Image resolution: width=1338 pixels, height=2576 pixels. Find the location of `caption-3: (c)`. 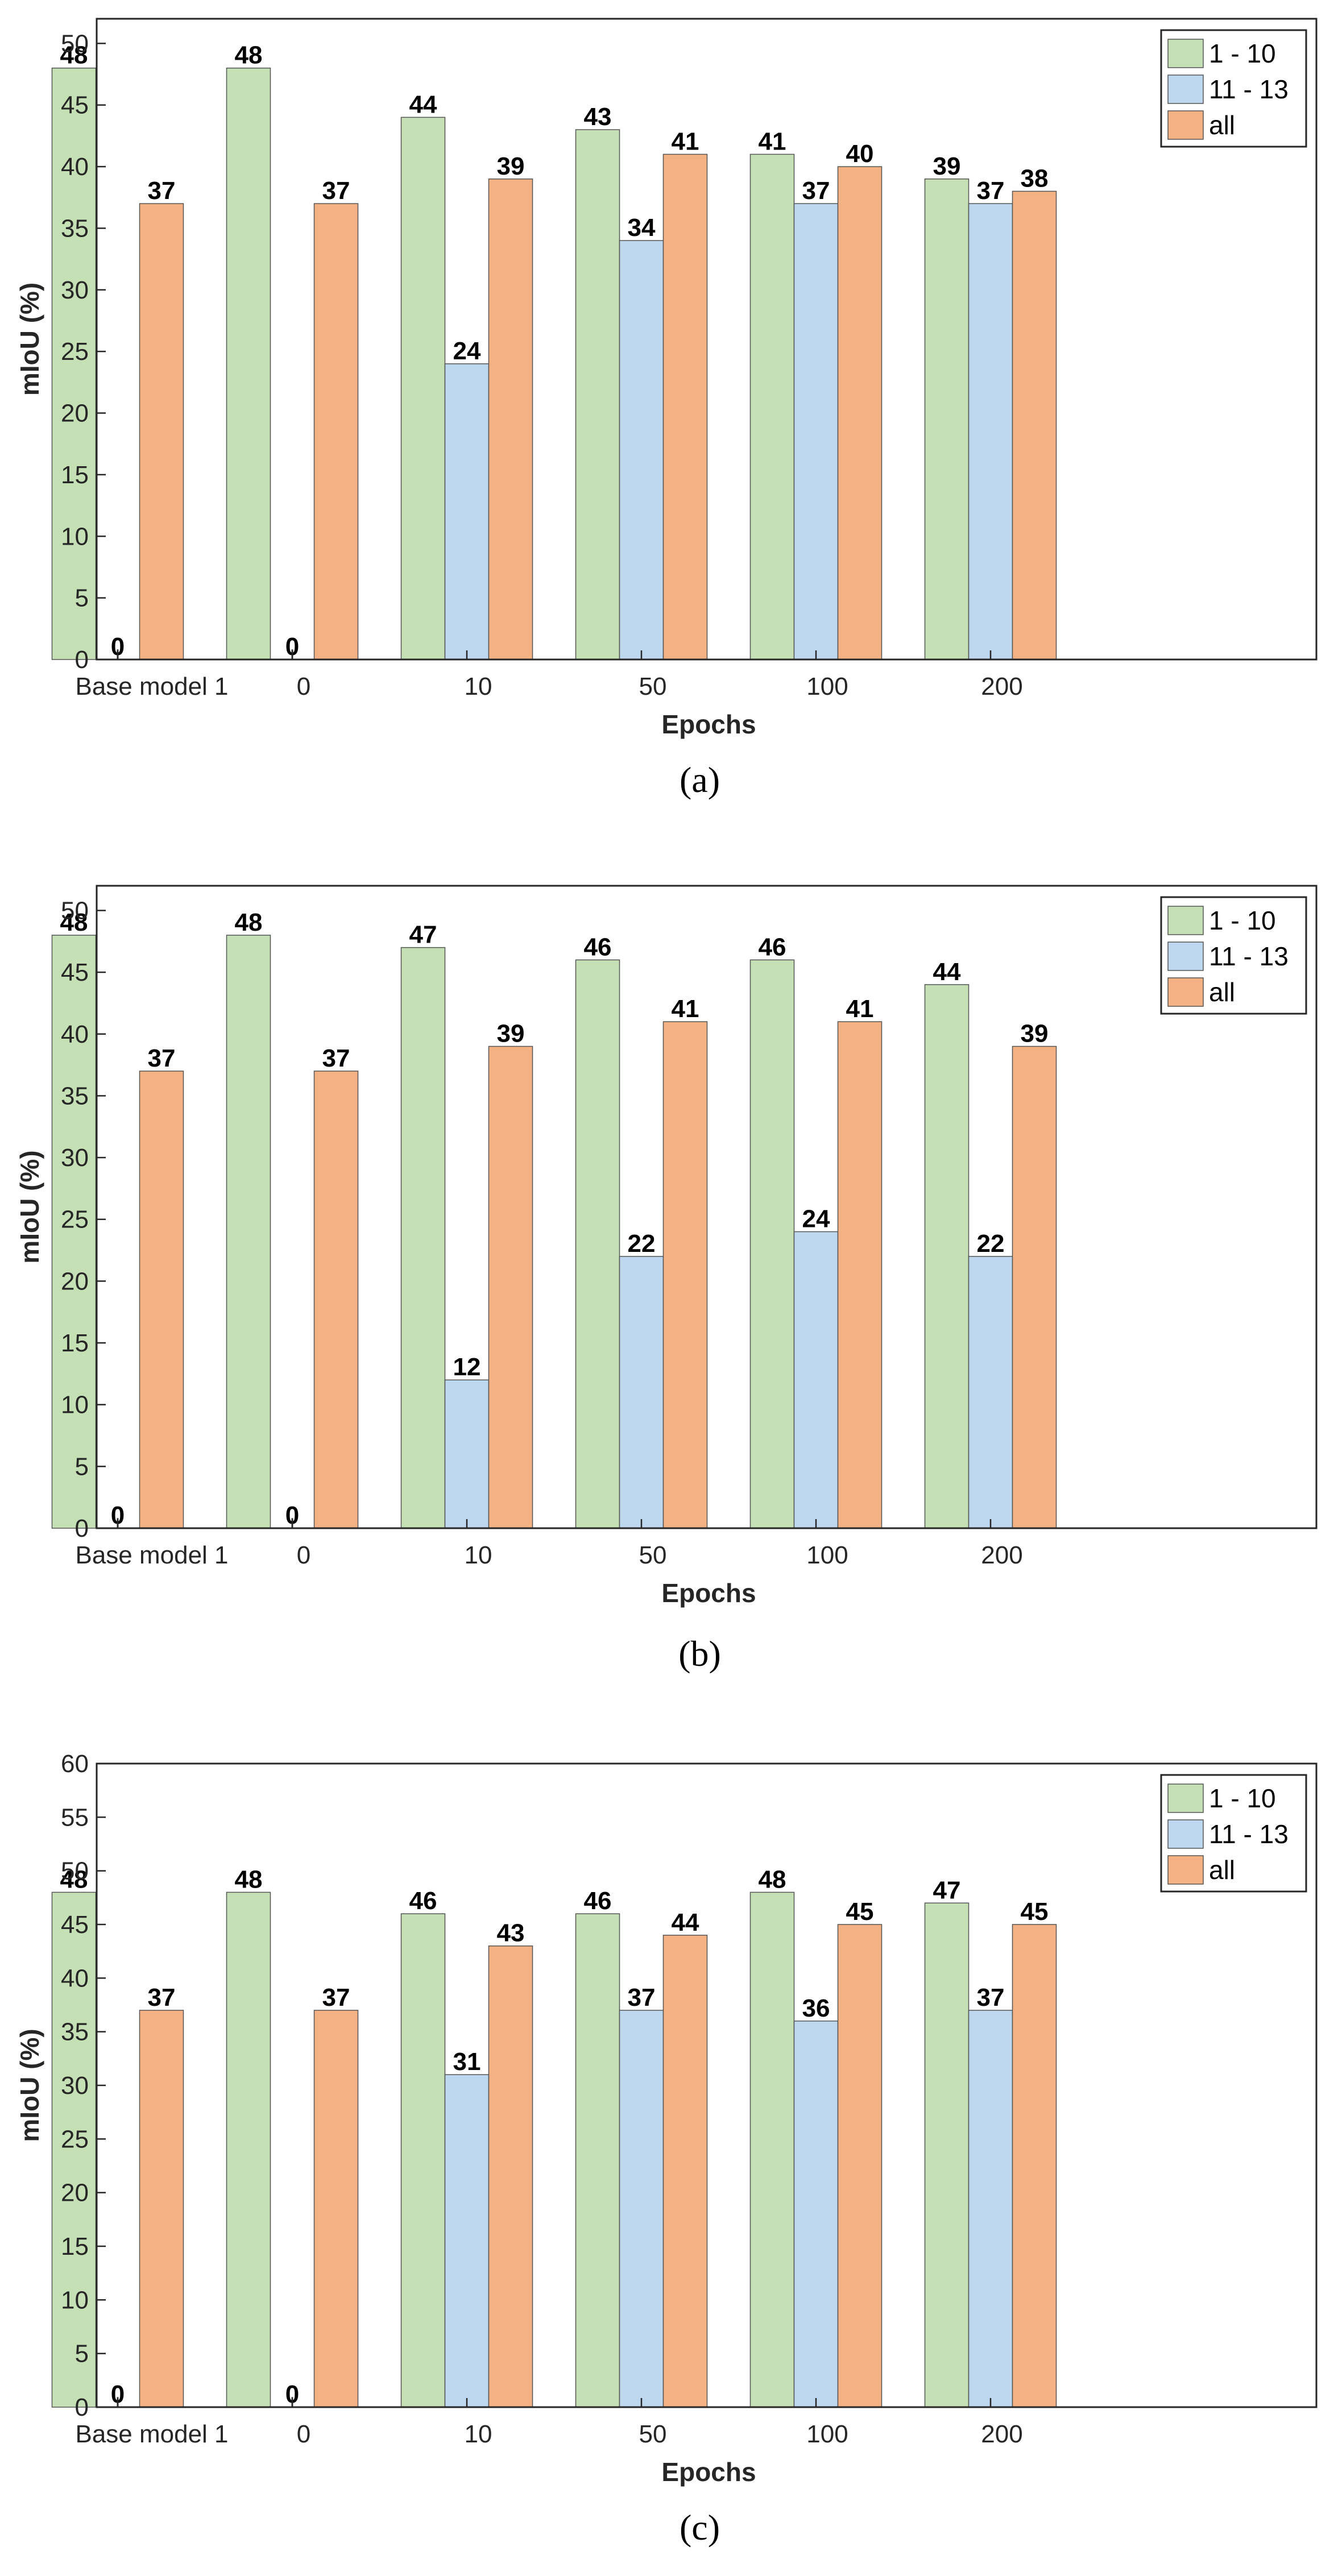

caption-3: (c) is located at coordinates (700, 2527).